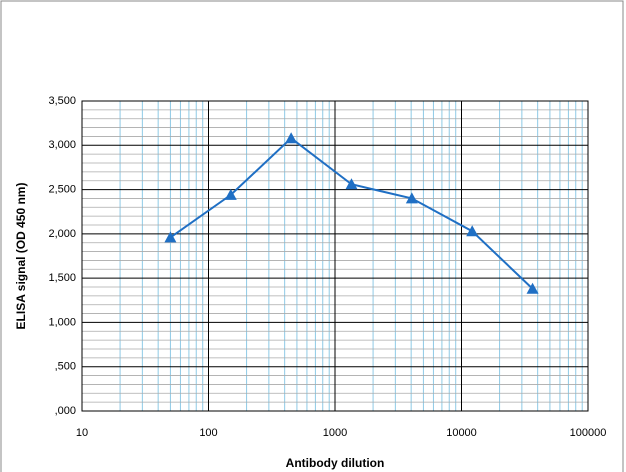 The height and width of the screenshot is (472, 626). Describe the element at coordinates (21, 256) in the screenshot. I see `y-axis-title: ELISA signal (OD 450 nm)` at that location.